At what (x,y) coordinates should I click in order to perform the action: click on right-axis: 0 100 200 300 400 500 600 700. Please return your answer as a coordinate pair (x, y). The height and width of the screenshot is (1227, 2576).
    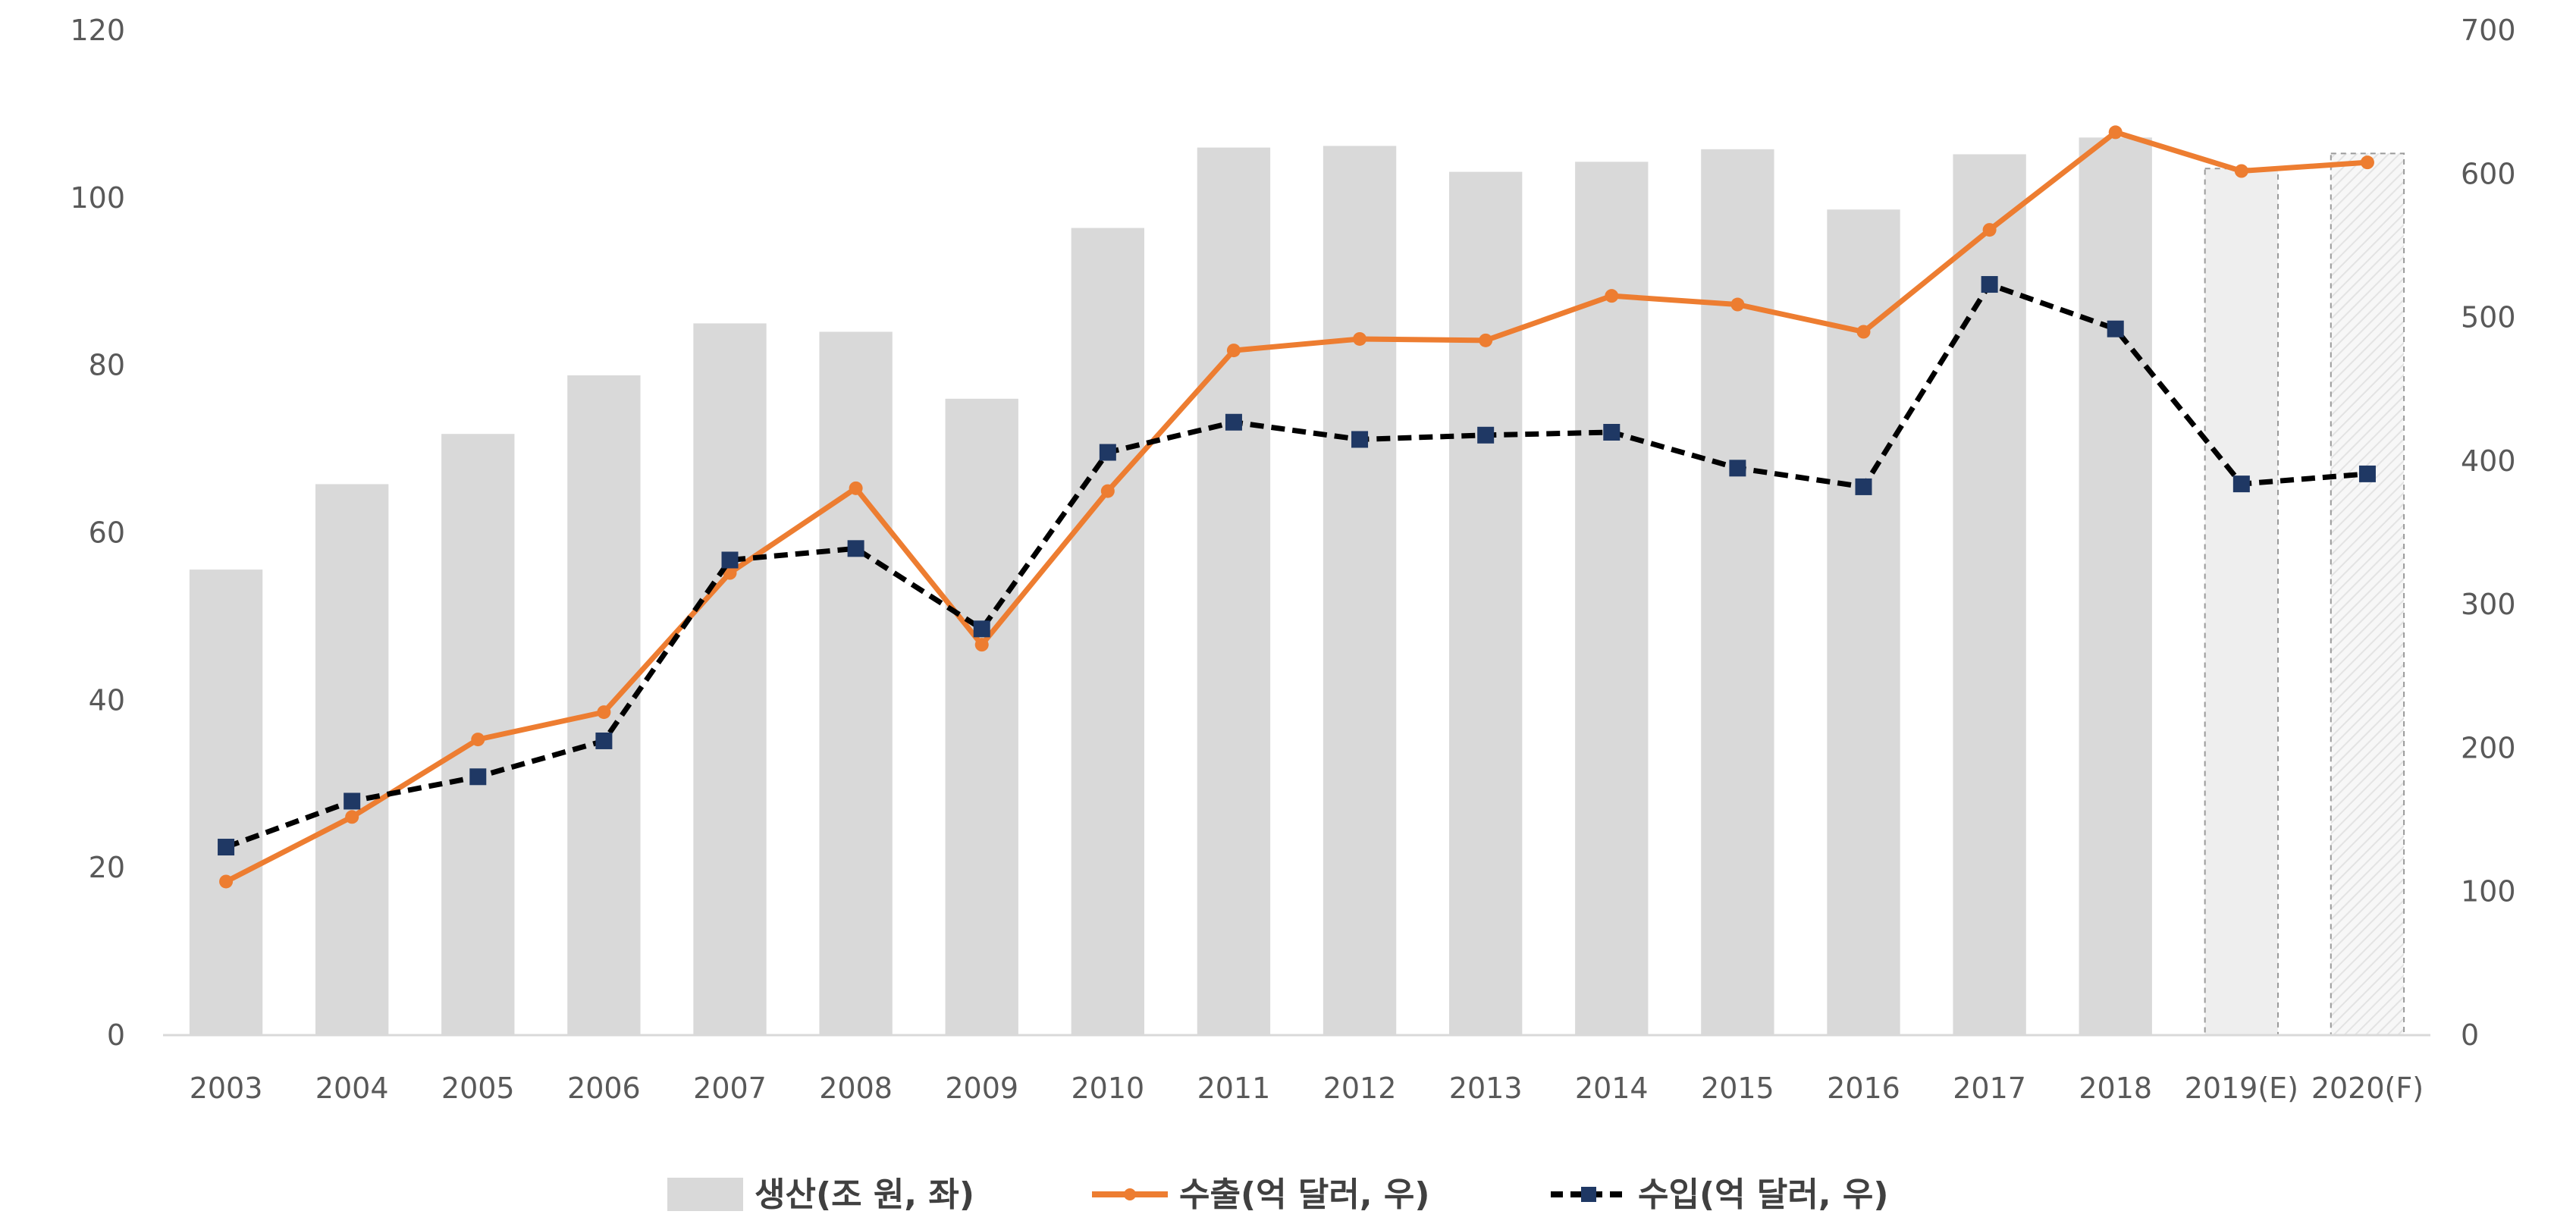
    Looking at the image, I should click on (2488, 533).